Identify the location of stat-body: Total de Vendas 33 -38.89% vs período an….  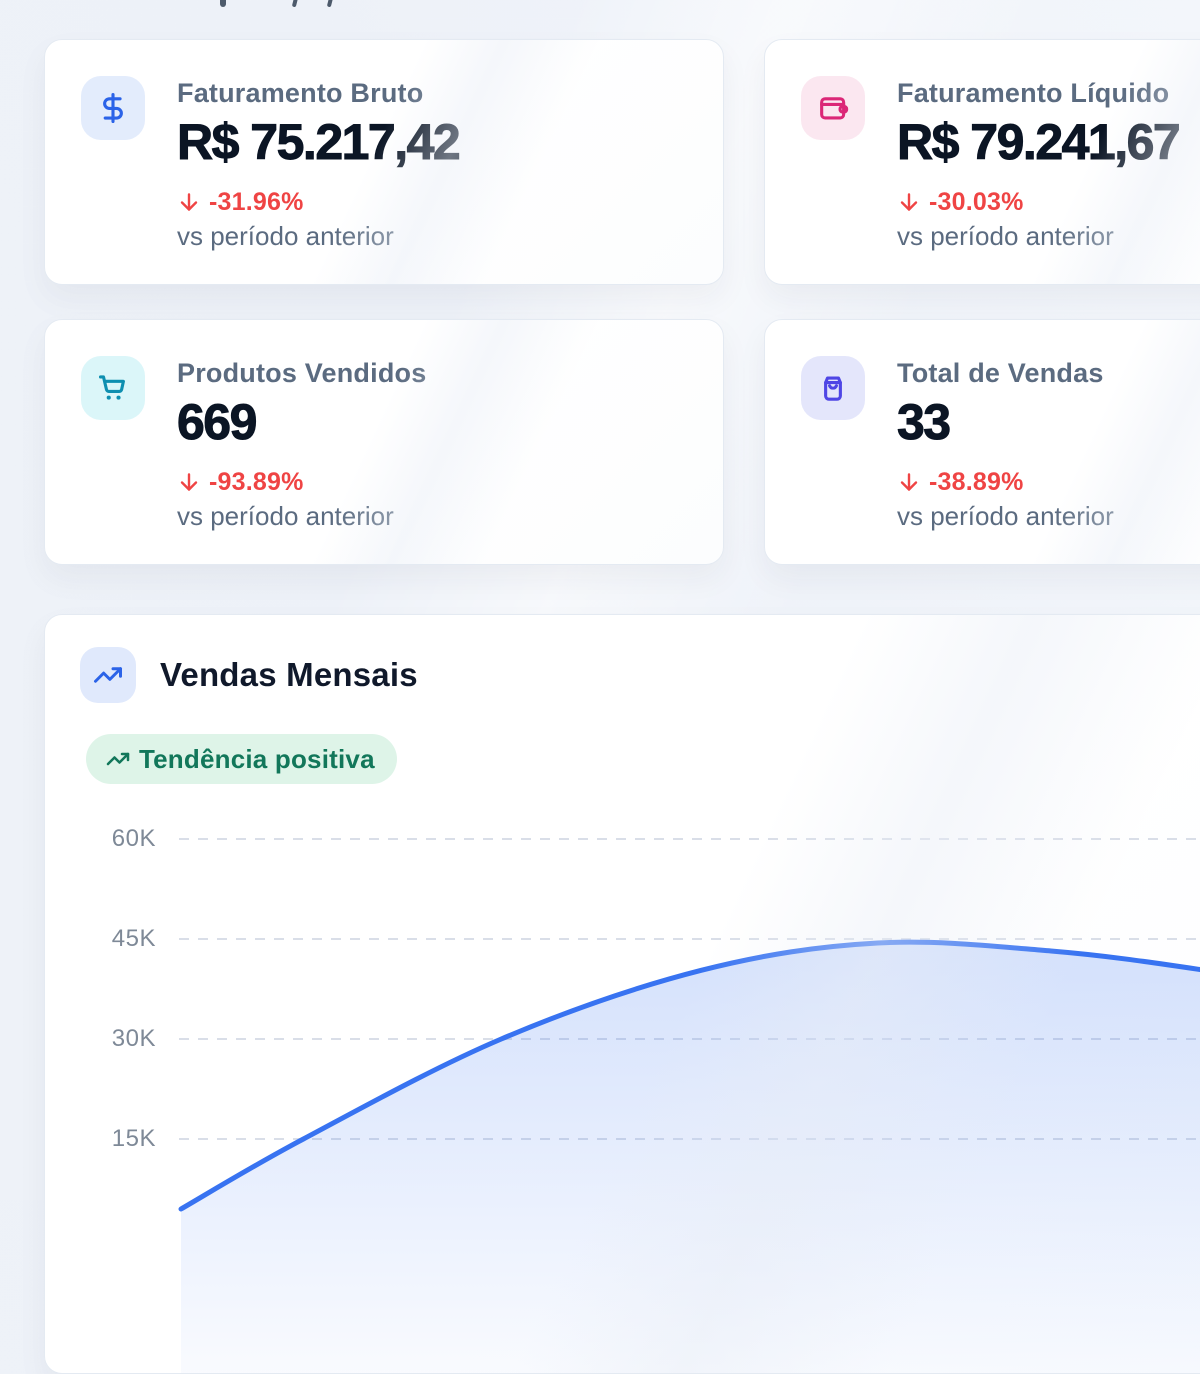
(1005, 444).